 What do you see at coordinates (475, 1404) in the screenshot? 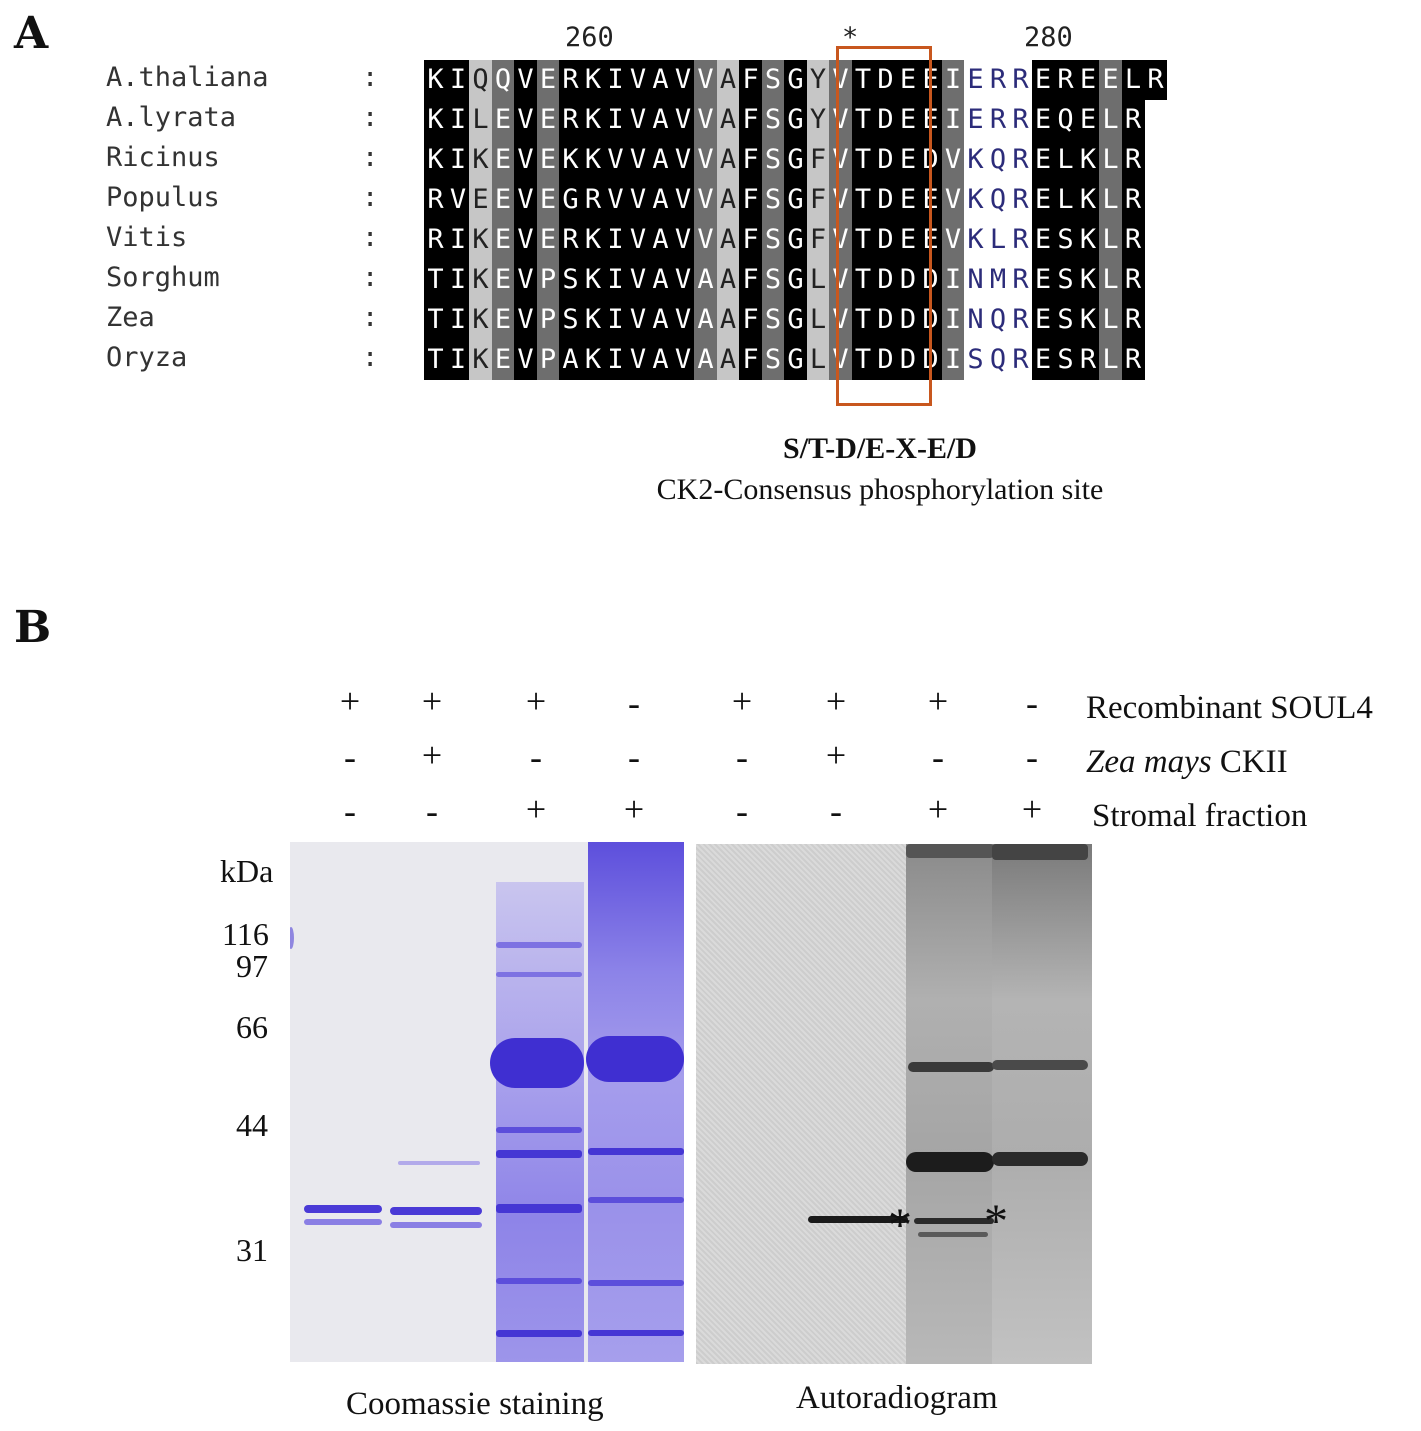
I see `coomassie-caption: Coomassie staining` at bounding box center [475, 1404].